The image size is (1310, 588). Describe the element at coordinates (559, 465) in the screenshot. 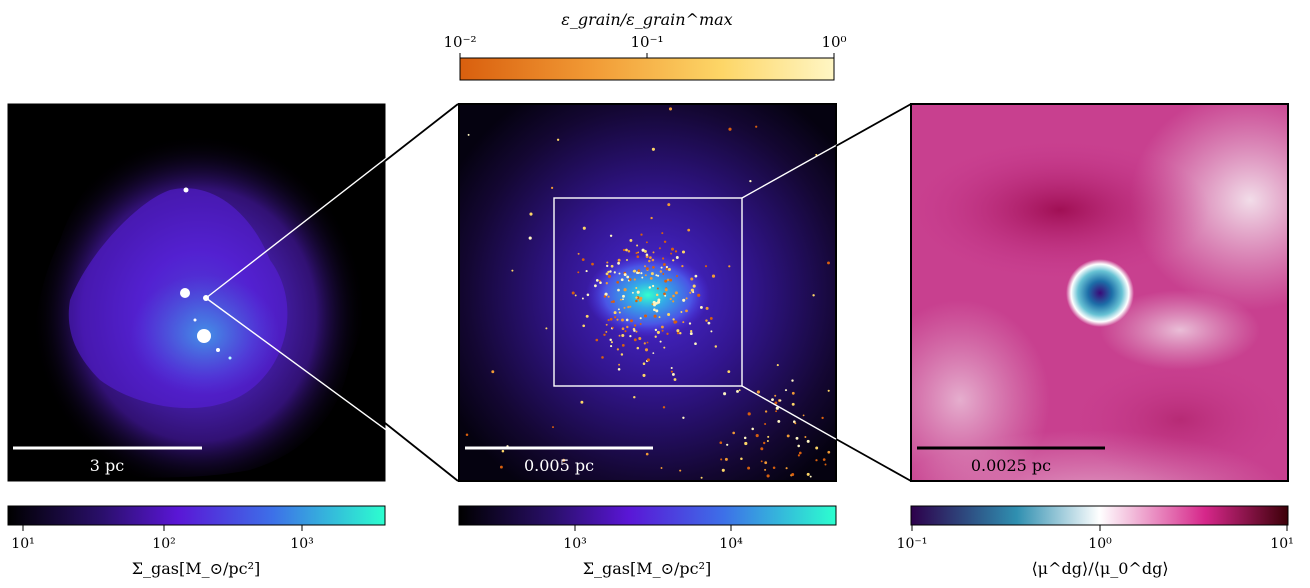

I see `scalebar-label: 0.005 pc` at that location.